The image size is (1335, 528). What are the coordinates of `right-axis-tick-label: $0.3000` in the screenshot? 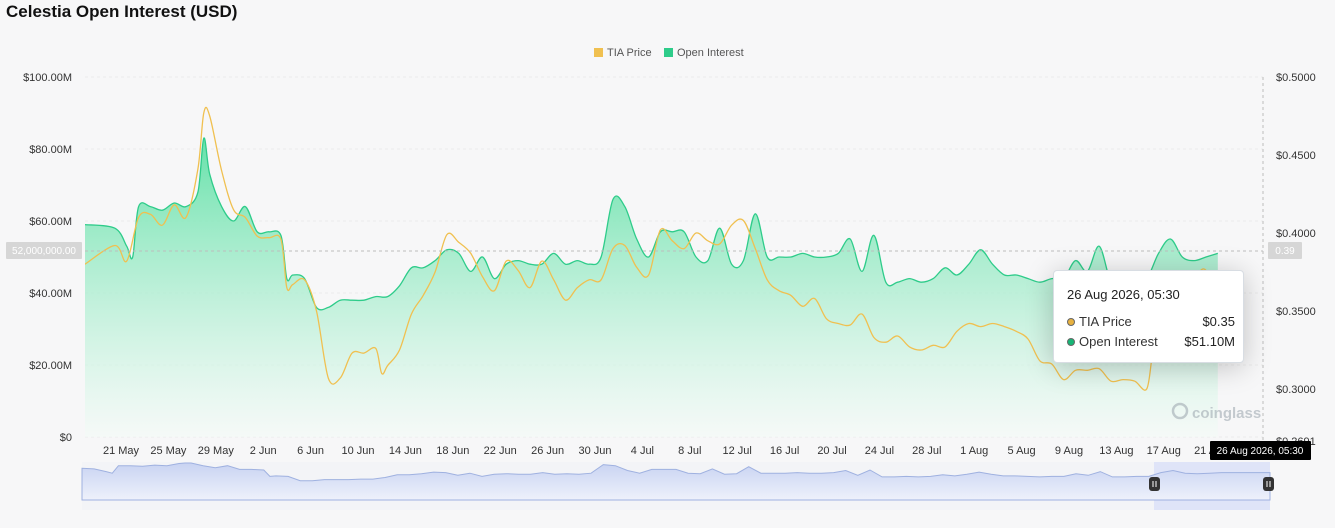 It's located at (1296, 390).